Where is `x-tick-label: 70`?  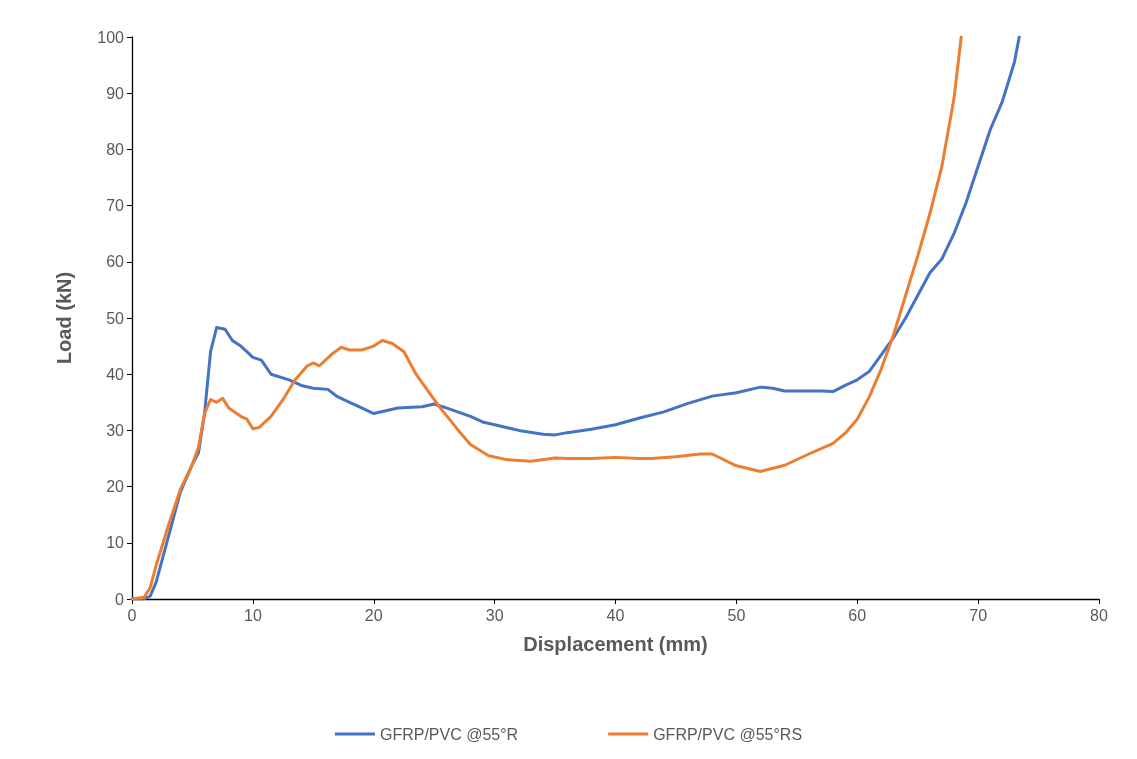 x-tick-label: 70 is located at coordinates (978, 615).